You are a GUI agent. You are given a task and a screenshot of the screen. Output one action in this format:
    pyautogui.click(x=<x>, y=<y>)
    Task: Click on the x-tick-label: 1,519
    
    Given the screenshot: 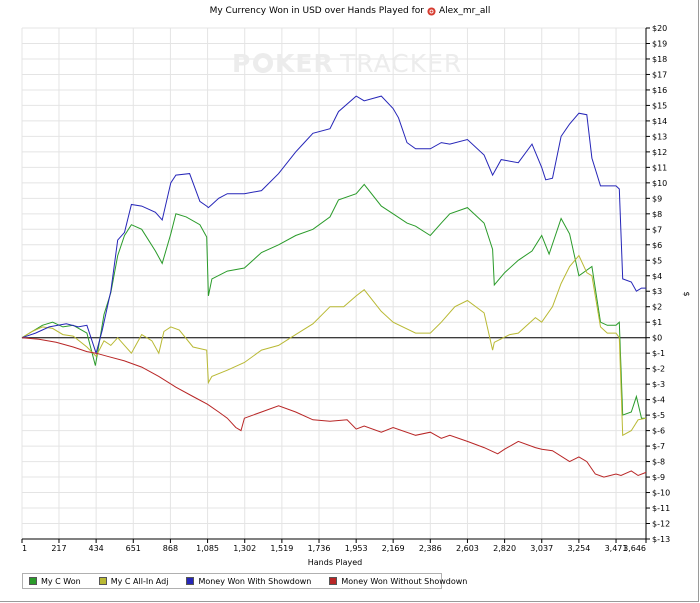 What is the action you would take?
    pyautogui.click(x=281, y=548)
    